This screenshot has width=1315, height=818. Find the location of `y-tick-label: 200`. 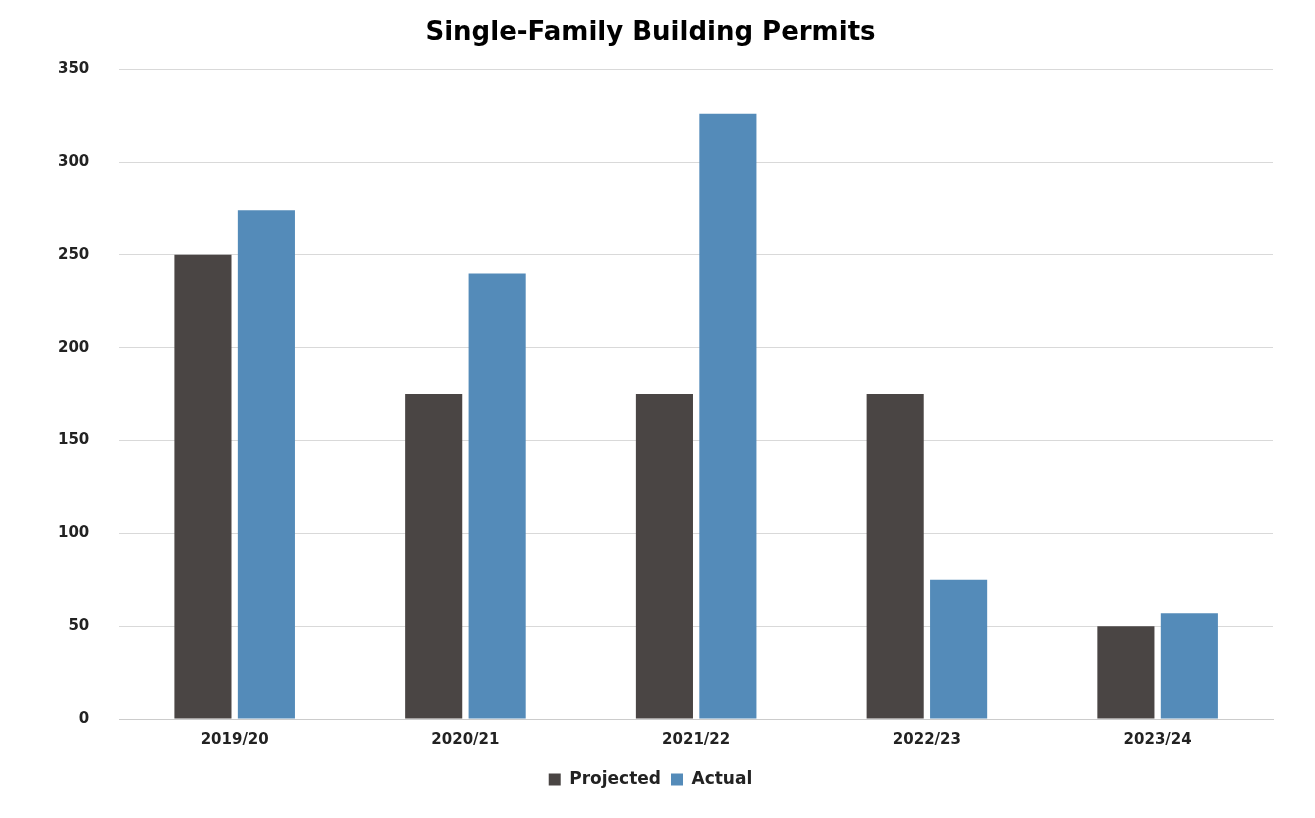

y-tick-label: 200 is located at coordinates (74, 346).